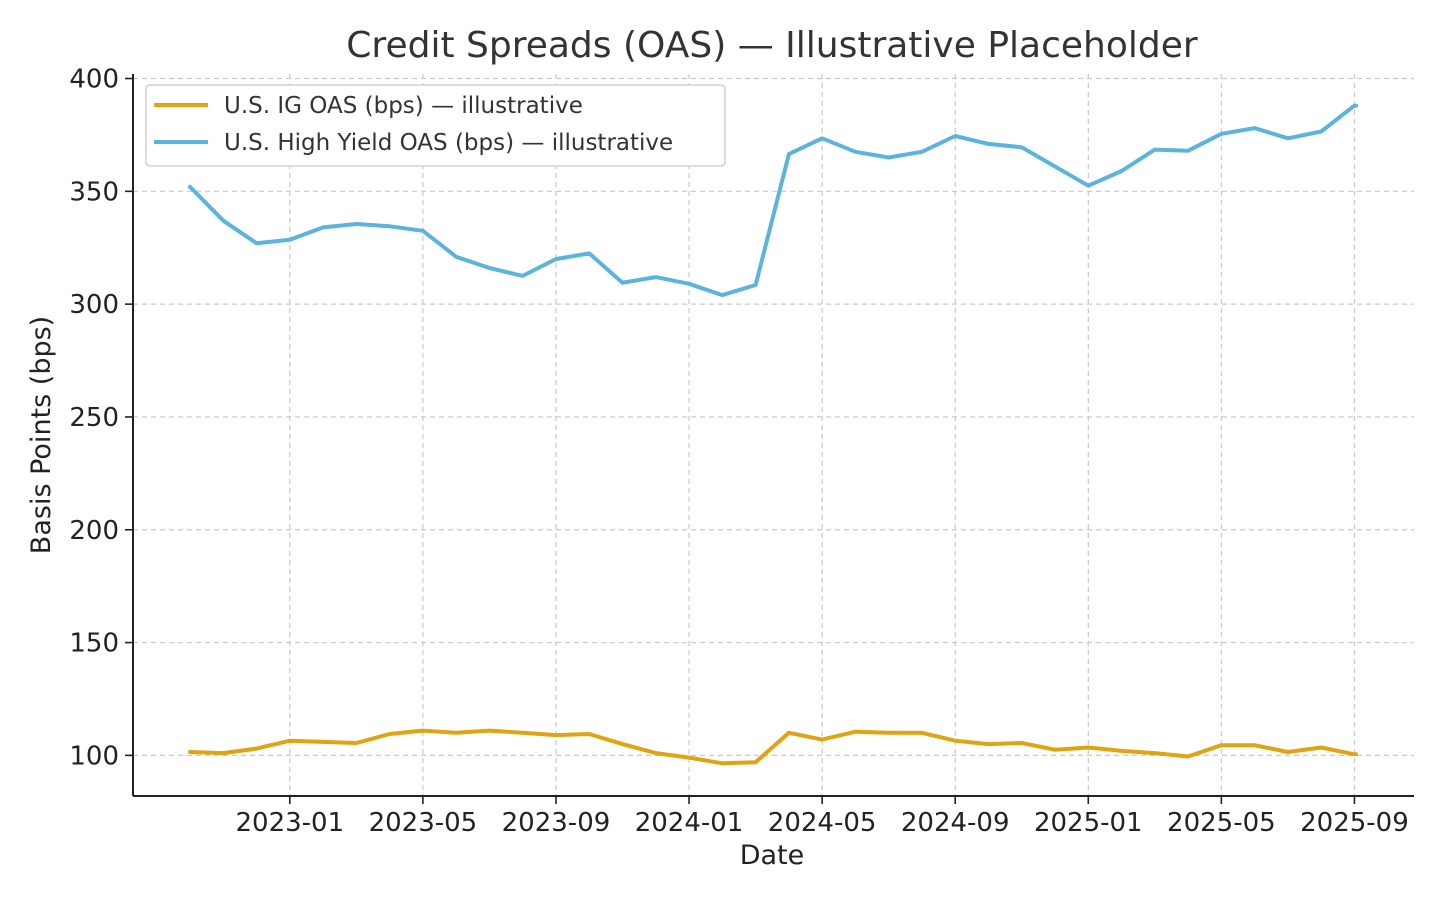 Image resolution: width=1440 pixels, height=900 pixels. Describe the element at coordinates (289, 823) in the screenshot. I see `x-tick-label: 2023-01` at that location.